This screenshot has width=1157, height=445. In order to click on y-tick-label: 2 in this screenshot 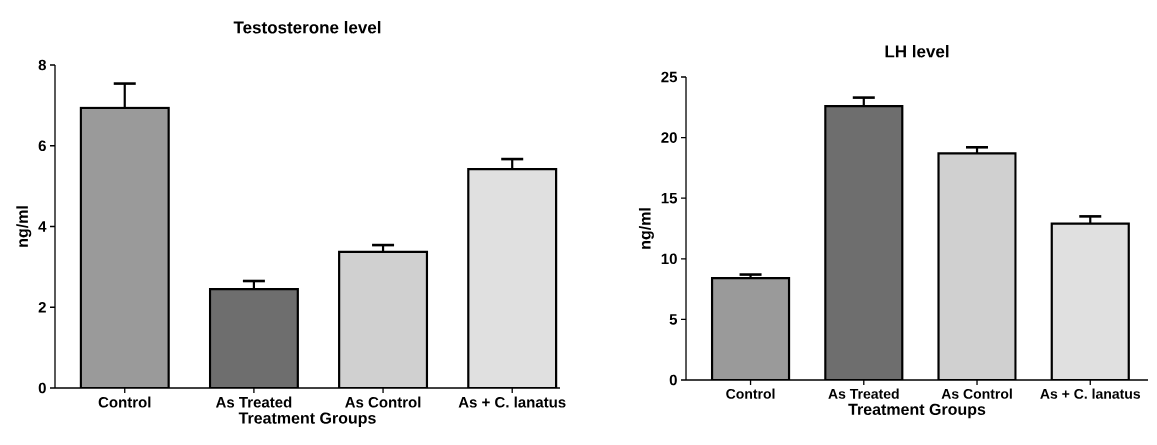, I will do `click(42, 307)`.